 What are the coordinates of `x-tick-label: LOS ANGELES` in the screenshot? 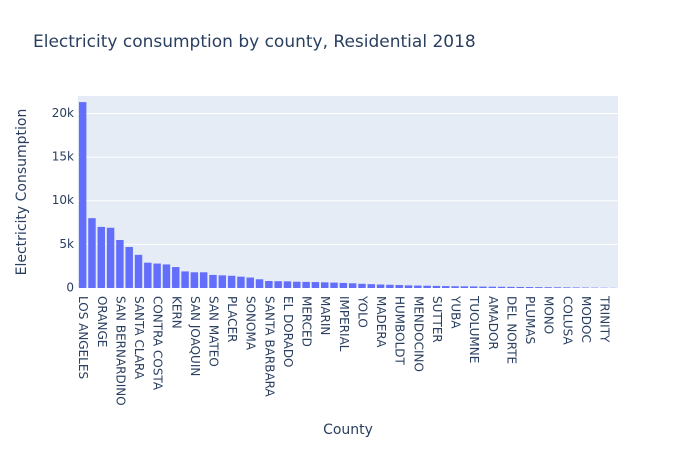 It's located at (83, 337).